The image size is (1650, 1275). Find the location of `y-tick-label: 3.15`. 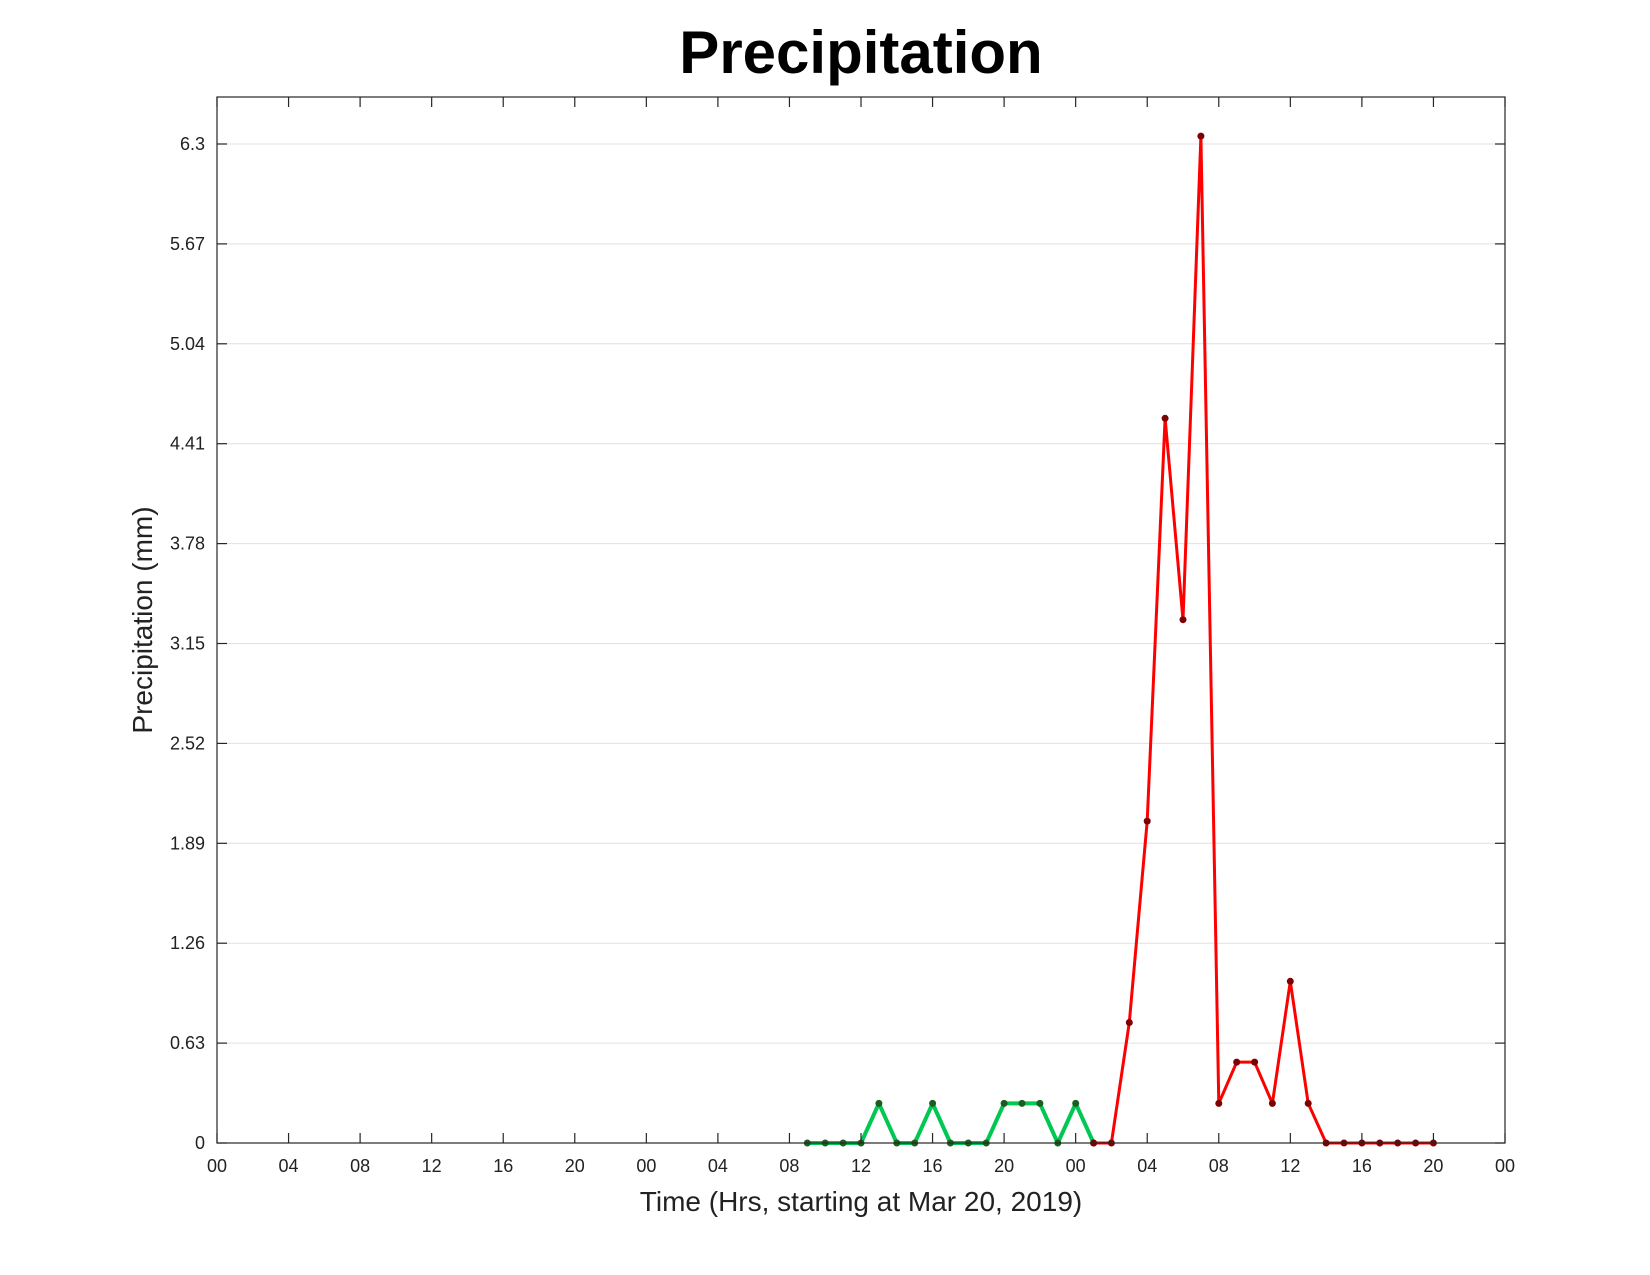

y-tick-label: 3.15 is located at coordinates (187, 644).